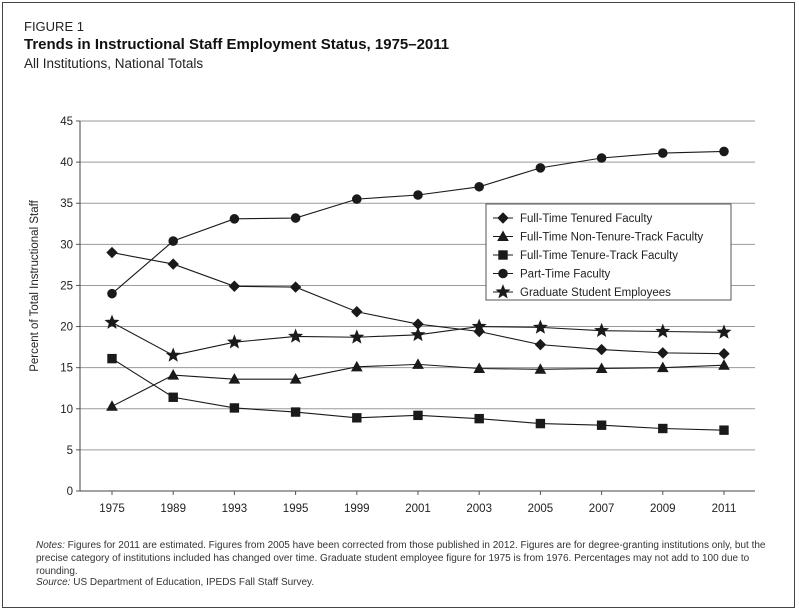 The height and width of the screenshot is (612, 799). What do you see at coordinates (173, 509) in the screenshot?
I see `x-tick-label: 1989` at bounding box center [173, 509].